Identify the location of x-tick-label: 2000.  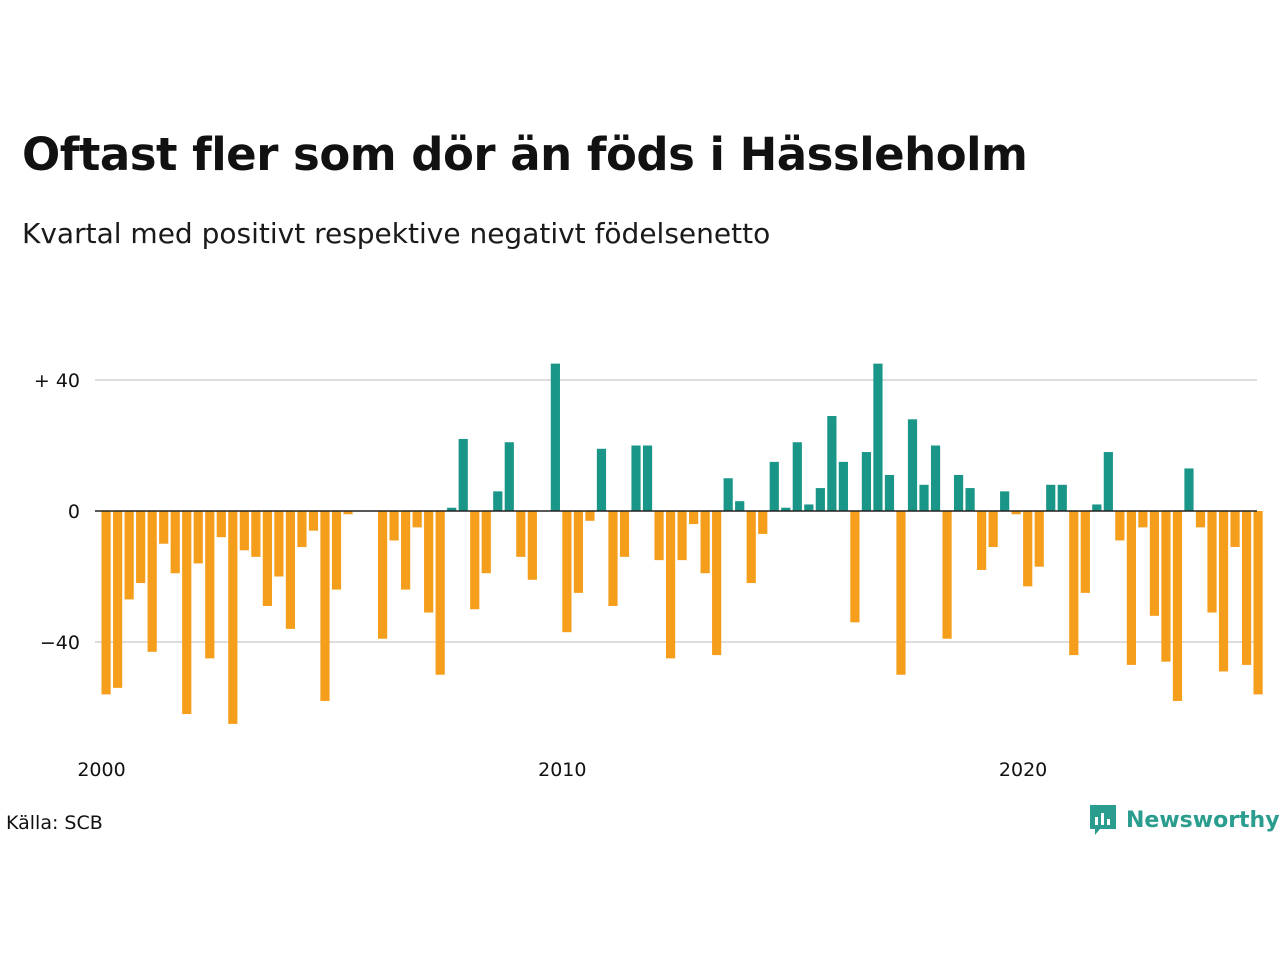
(101, 770).